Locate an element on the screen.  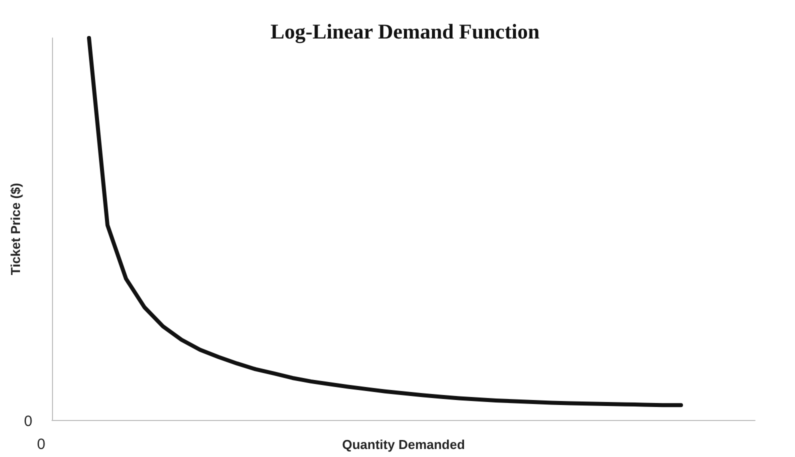
x-axis-title: Quantity Demanded is located at coordinates (403, 444).